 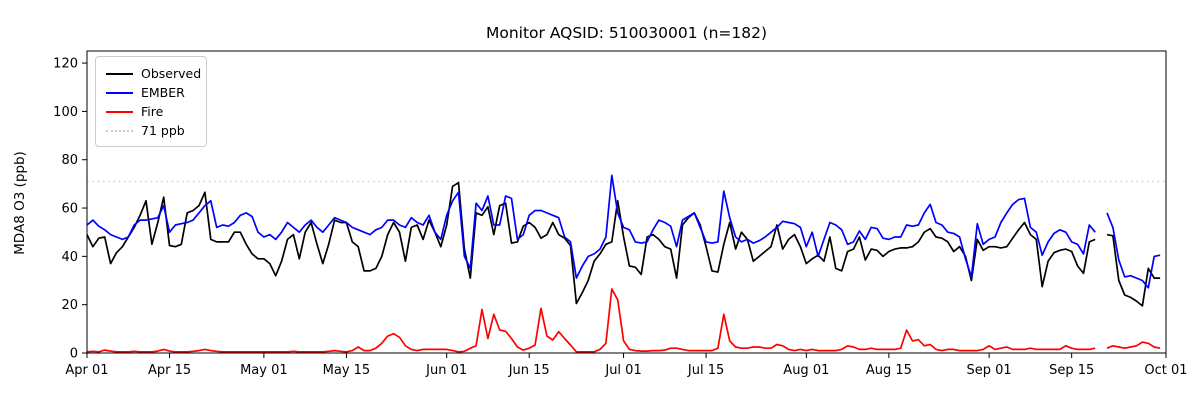 What do you see at coordinates (889, 370) in the screenshot?
I see `x-tick-label: Aug 15` at bounding box center [889, 370].